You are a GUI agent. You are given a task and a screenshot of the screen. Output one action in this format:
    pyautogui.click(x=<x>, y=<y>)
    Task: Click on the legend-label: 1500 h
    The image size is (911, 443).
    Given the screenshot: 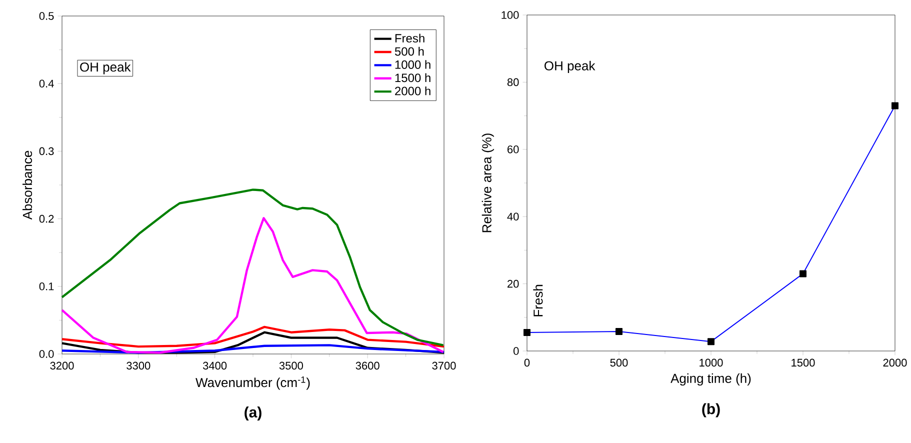 What is the action you would take?
    pyautogui.click(x=412, y=77)
    